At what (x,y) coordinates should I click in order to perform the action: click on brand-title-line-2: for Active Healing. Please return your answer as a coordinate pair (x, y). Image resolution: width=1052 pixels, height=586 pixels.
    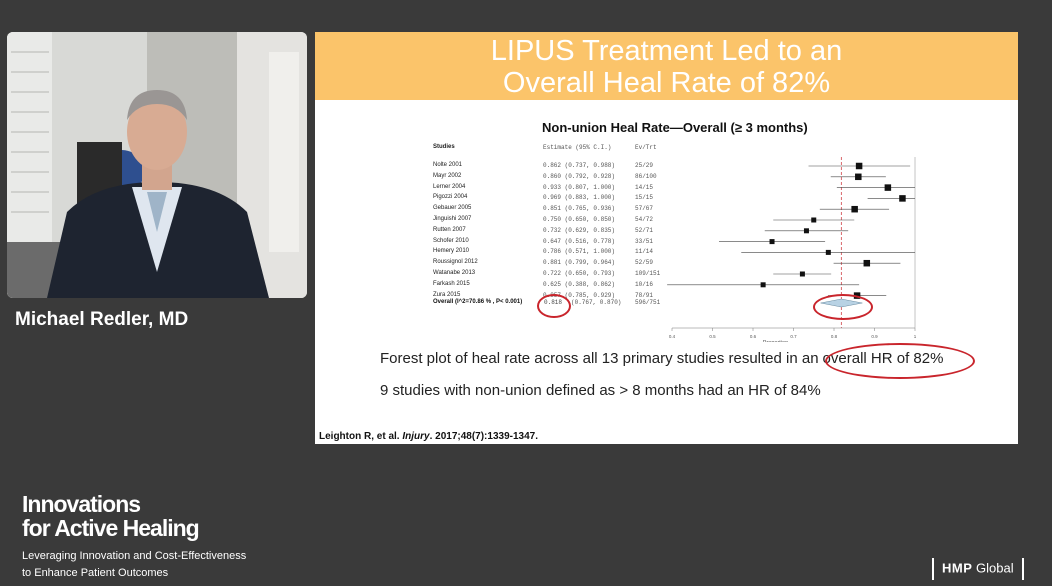
    Looking at the image, I should click on (111, 528).